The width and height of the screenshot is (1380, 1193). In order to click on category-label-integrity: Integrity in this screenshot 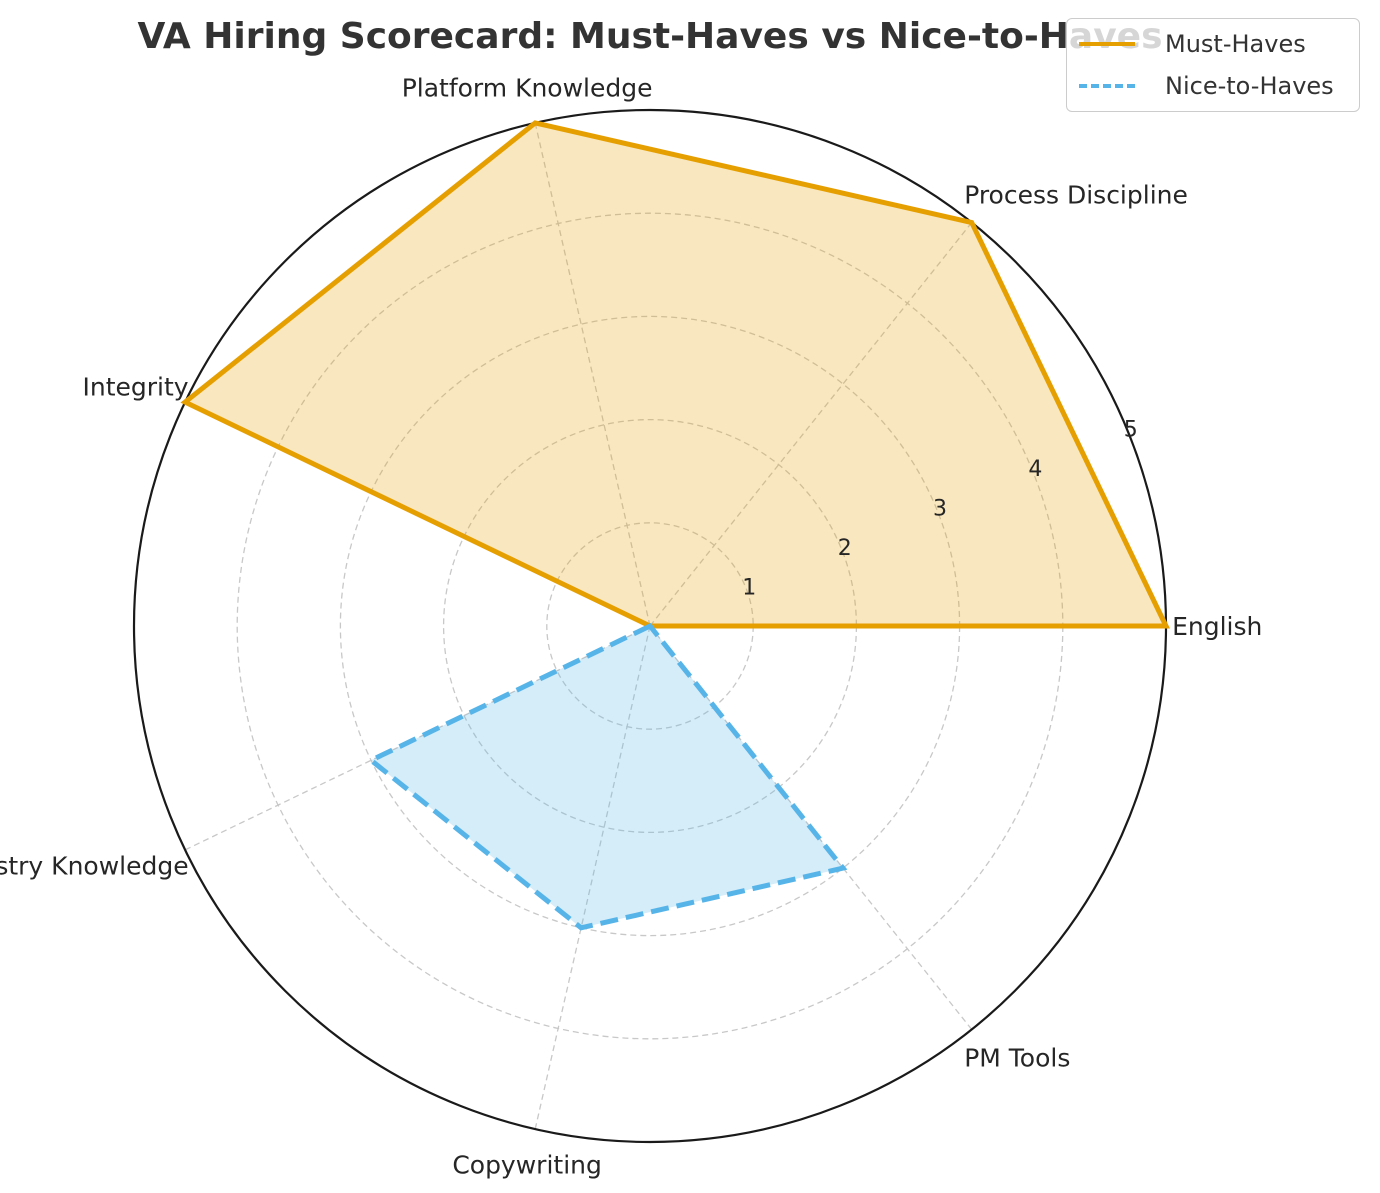, I will do `click(136, 386)`.